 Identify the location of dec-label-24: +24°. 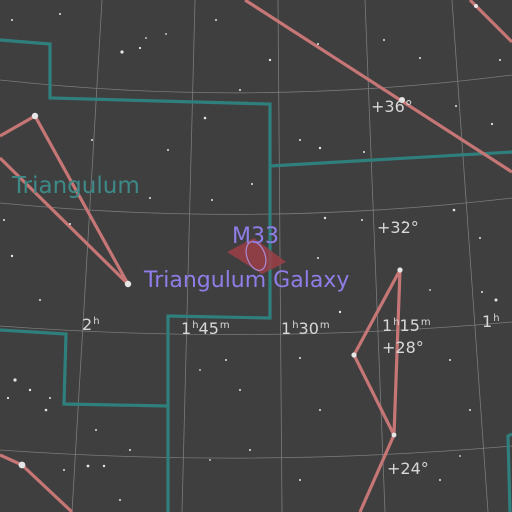
(408, 468).